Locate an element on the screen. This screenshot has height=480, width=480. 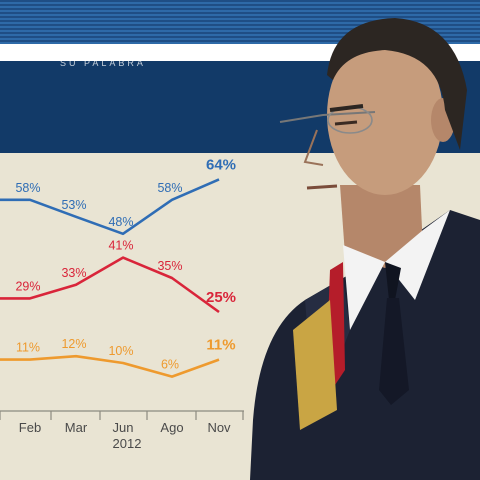
data-label: 33% is located at coordinates (73, 273).